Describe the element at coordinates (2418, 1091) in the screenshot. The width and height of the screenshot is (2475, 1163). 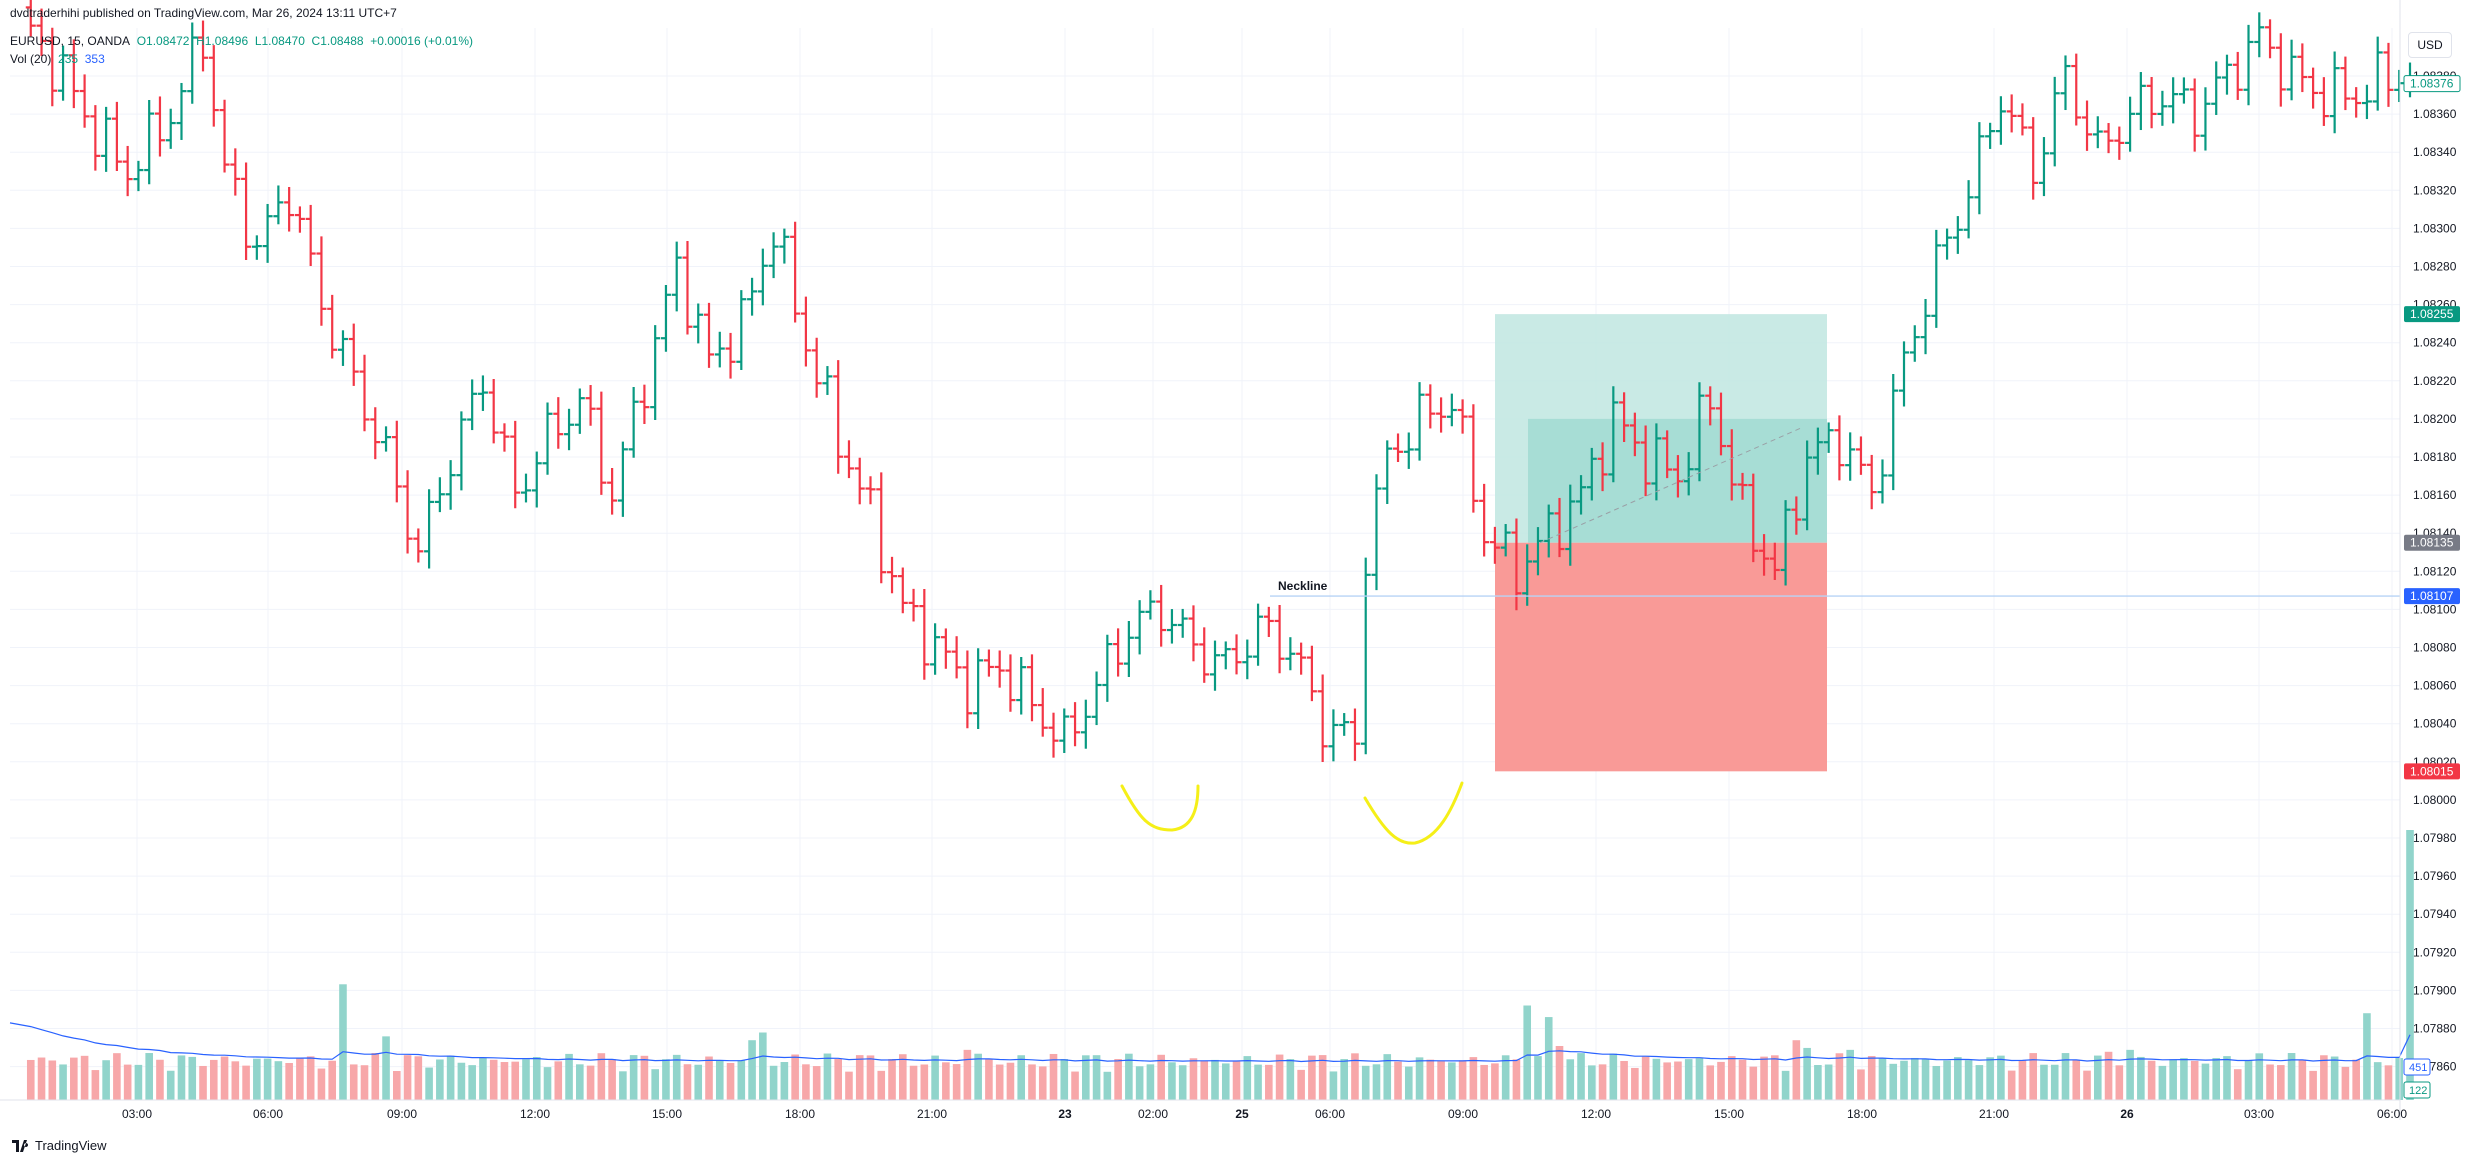
I see `volume-badge-label: 122` at that location.